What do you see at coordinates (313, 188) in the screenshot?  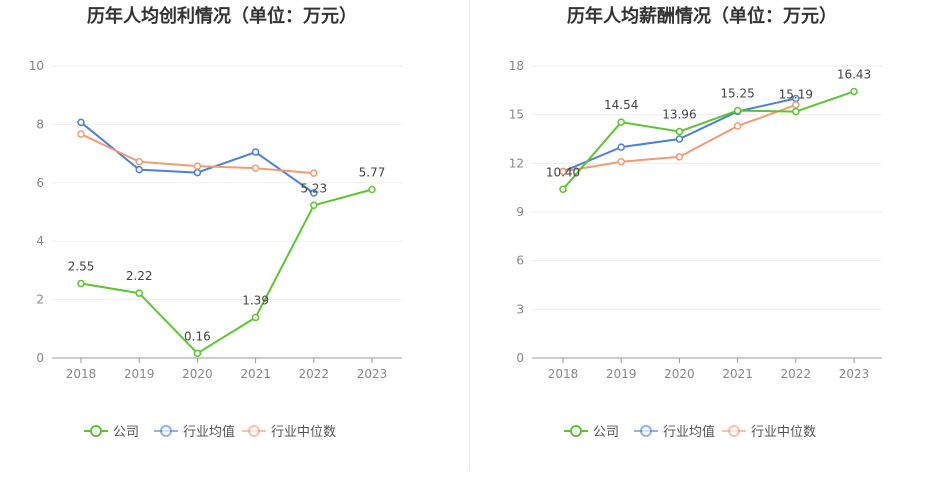 I see `data-label: 5.23` at bounding box center [313, 188].